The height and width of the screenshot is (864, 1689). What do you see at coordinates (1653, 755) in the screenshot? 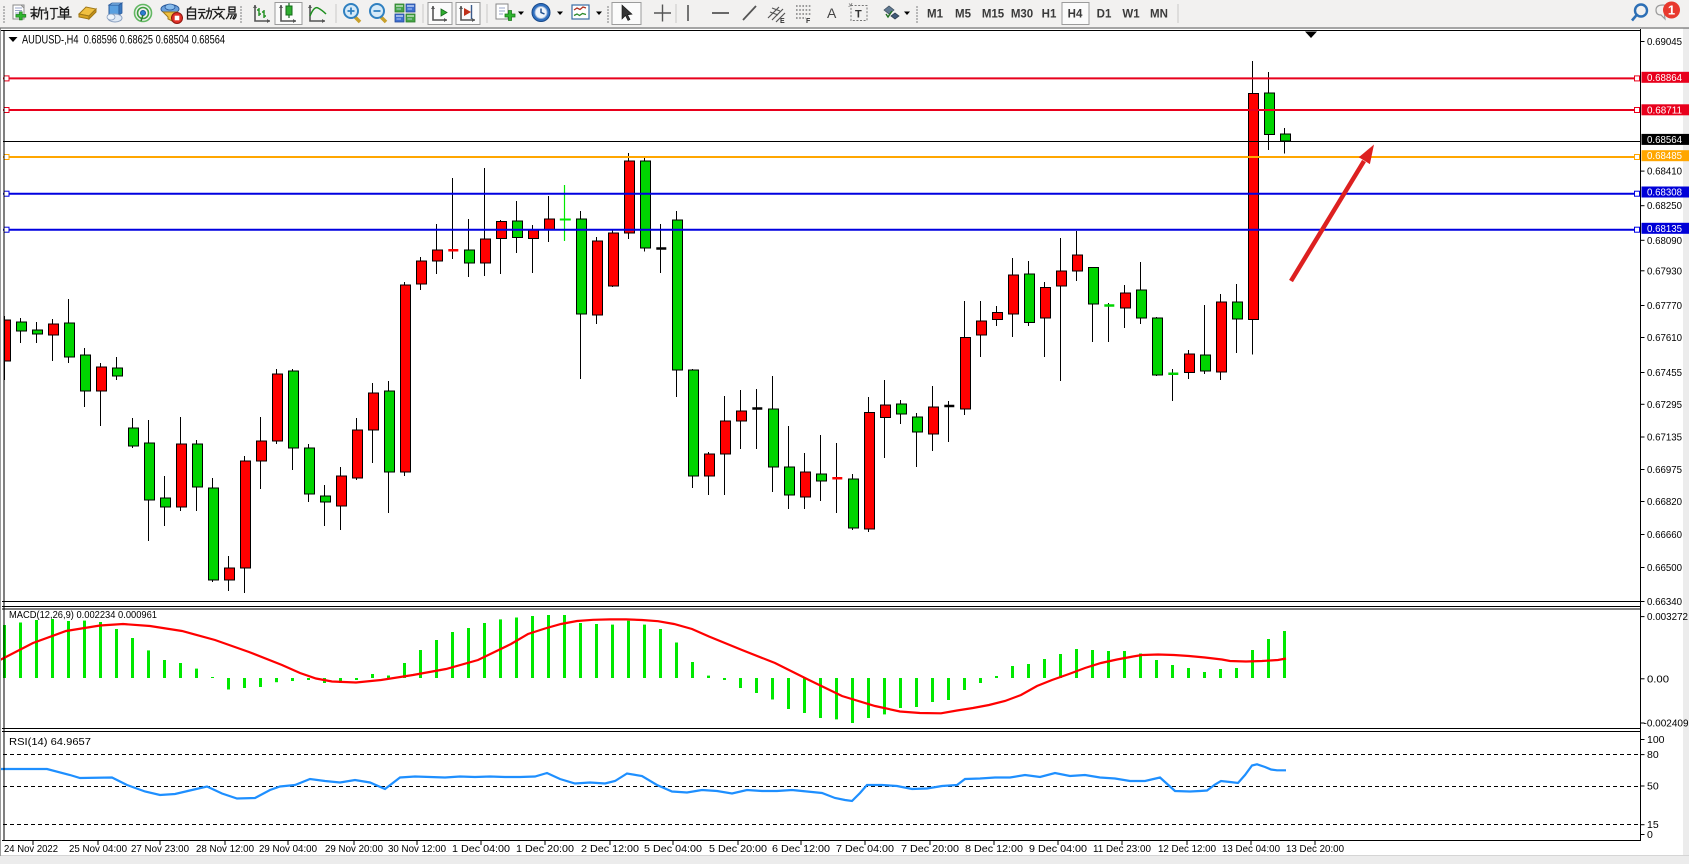
I see `svg-text: 80` at bounding box center [1653, 755].